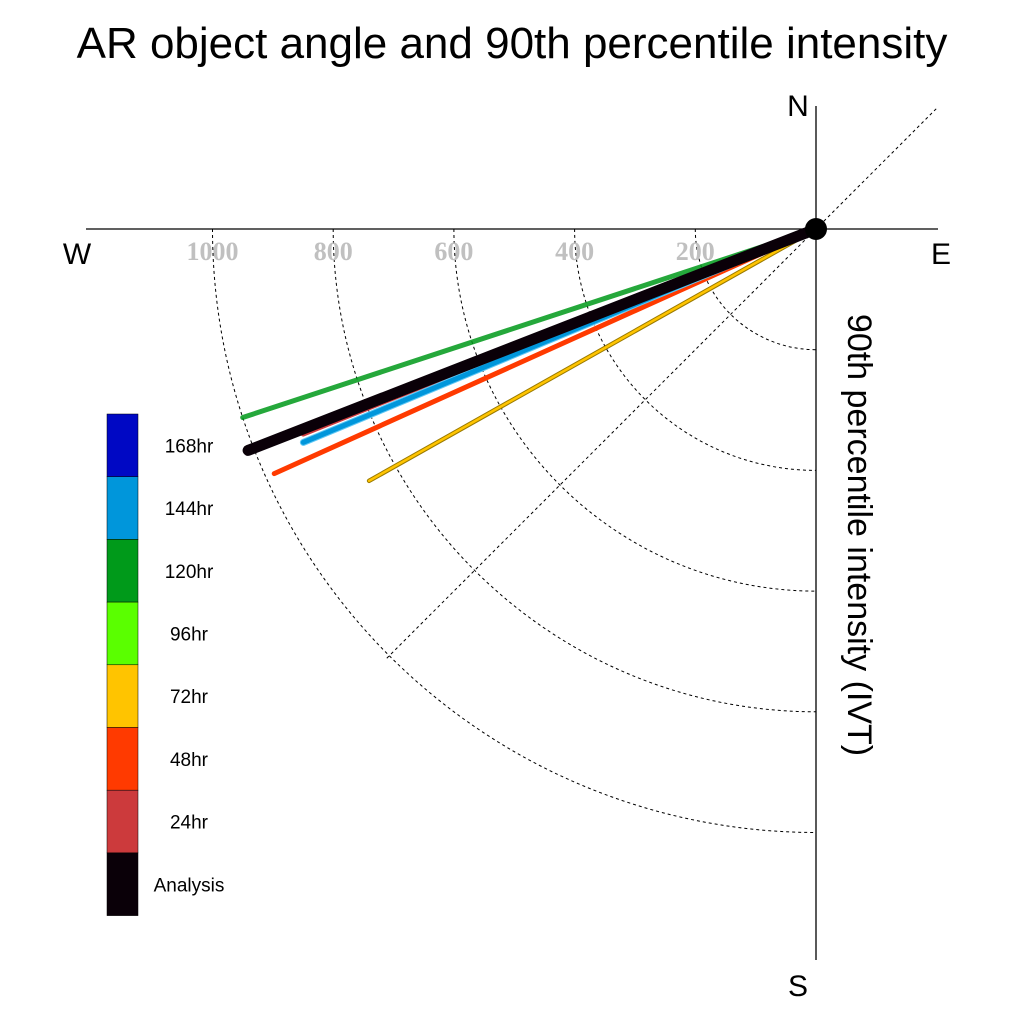  What do you see at coordinates (189, 760) in the screenshot?
I see `legend-label: 48hr` at bounding box center [189, 760].